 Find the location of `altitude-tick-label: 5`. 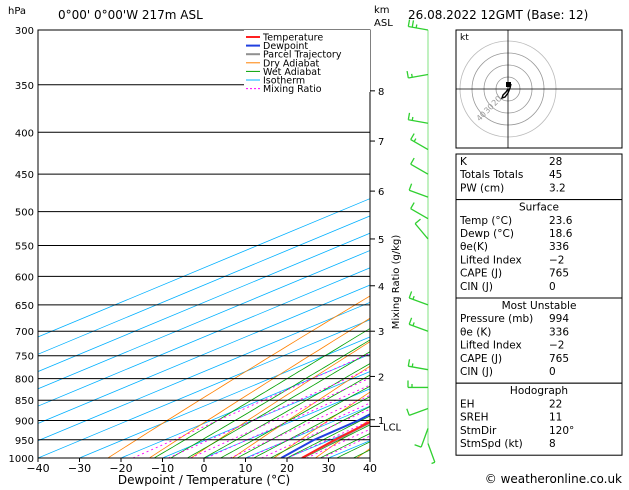

altitude-tick-label: 5 is located at coordinates (381, 240).